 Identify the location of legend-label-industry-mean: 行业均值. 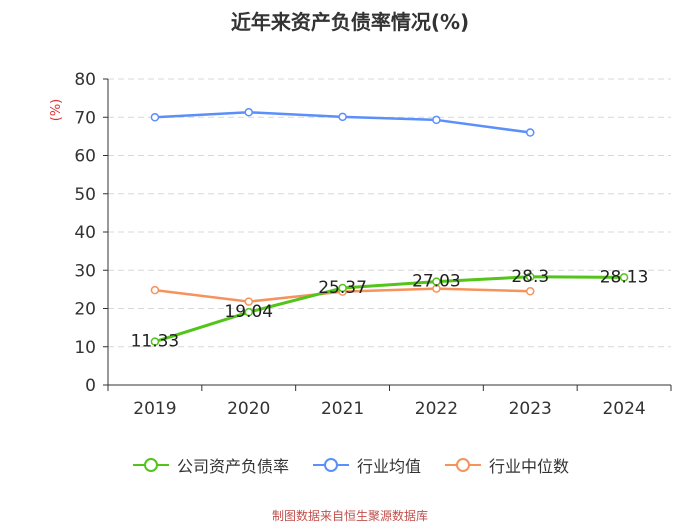
(388, 466).